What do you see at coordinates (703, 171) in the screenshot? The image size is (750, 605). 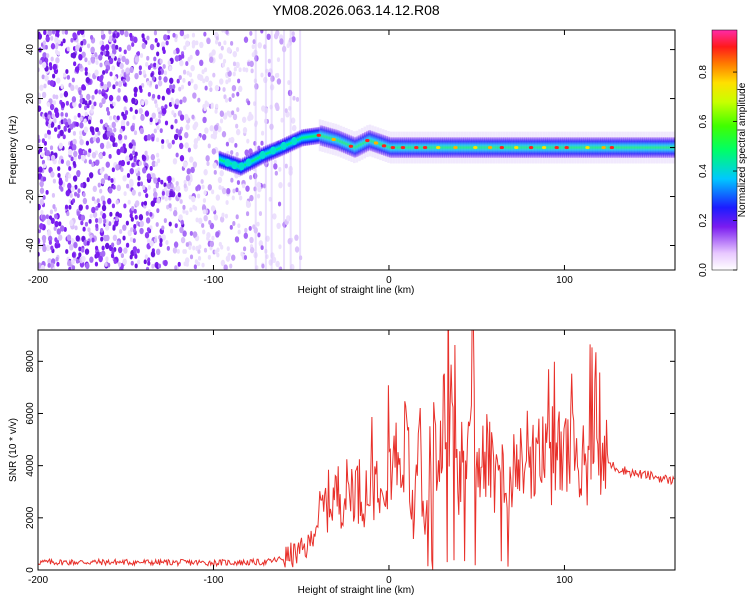 I see `colorbar-tick-label: 0.4` at bounding box center [703, 171].